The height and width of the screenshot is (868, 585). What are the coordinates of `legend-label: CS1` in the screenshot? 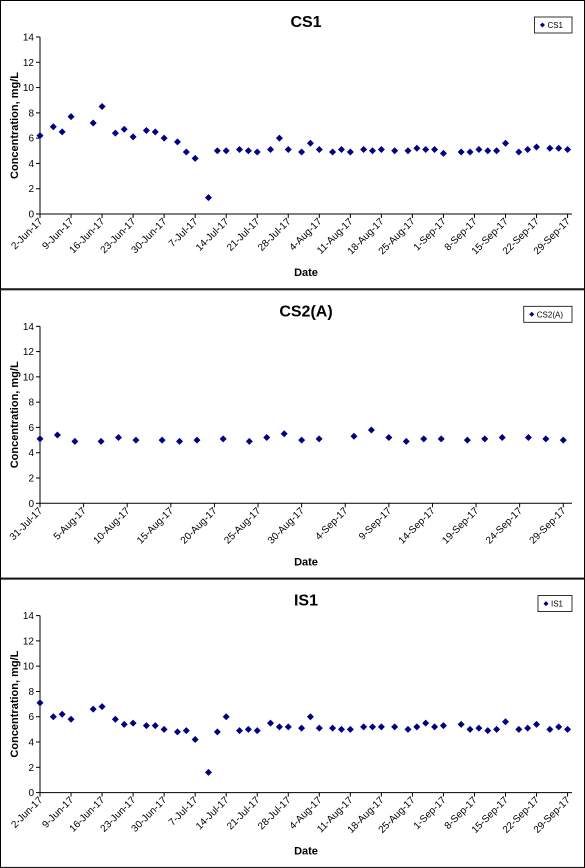 It's located at (555, 25).